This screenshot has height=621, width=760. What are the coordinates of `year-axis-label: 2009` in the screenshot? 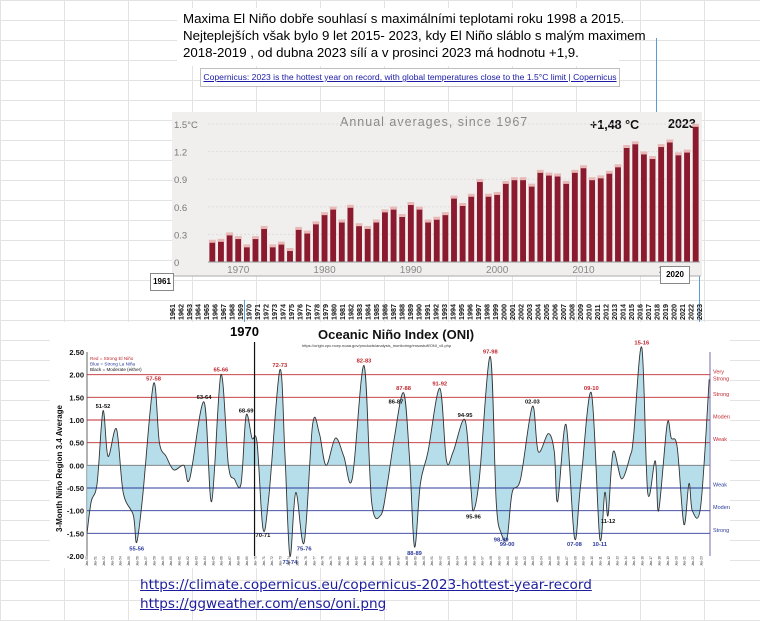 It's located at (580, 312).